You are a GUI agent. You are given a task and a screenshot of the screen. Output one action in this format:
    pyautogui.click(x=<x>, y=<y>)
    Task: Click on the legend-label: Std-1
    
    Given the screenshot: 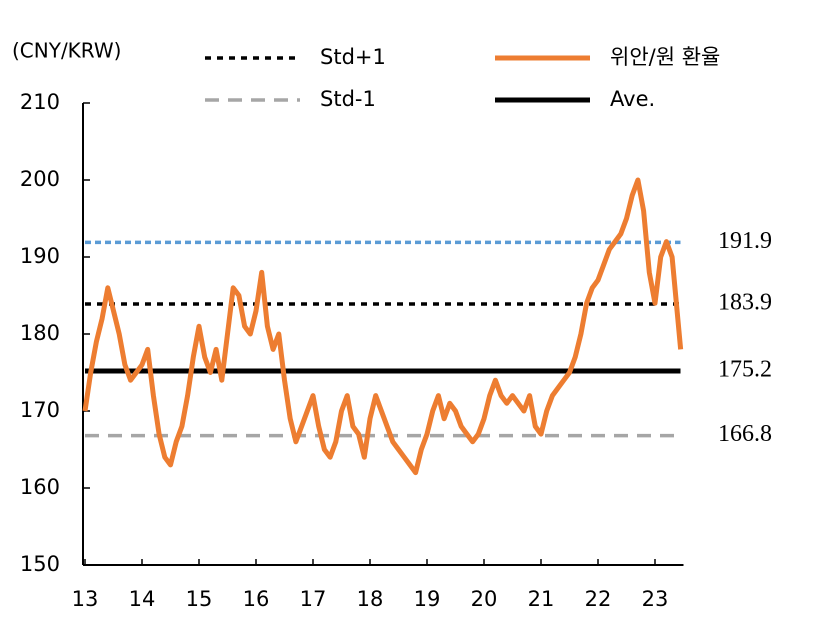 What is the action you would take?
    pyautogui.click(x=348, y=99)
    